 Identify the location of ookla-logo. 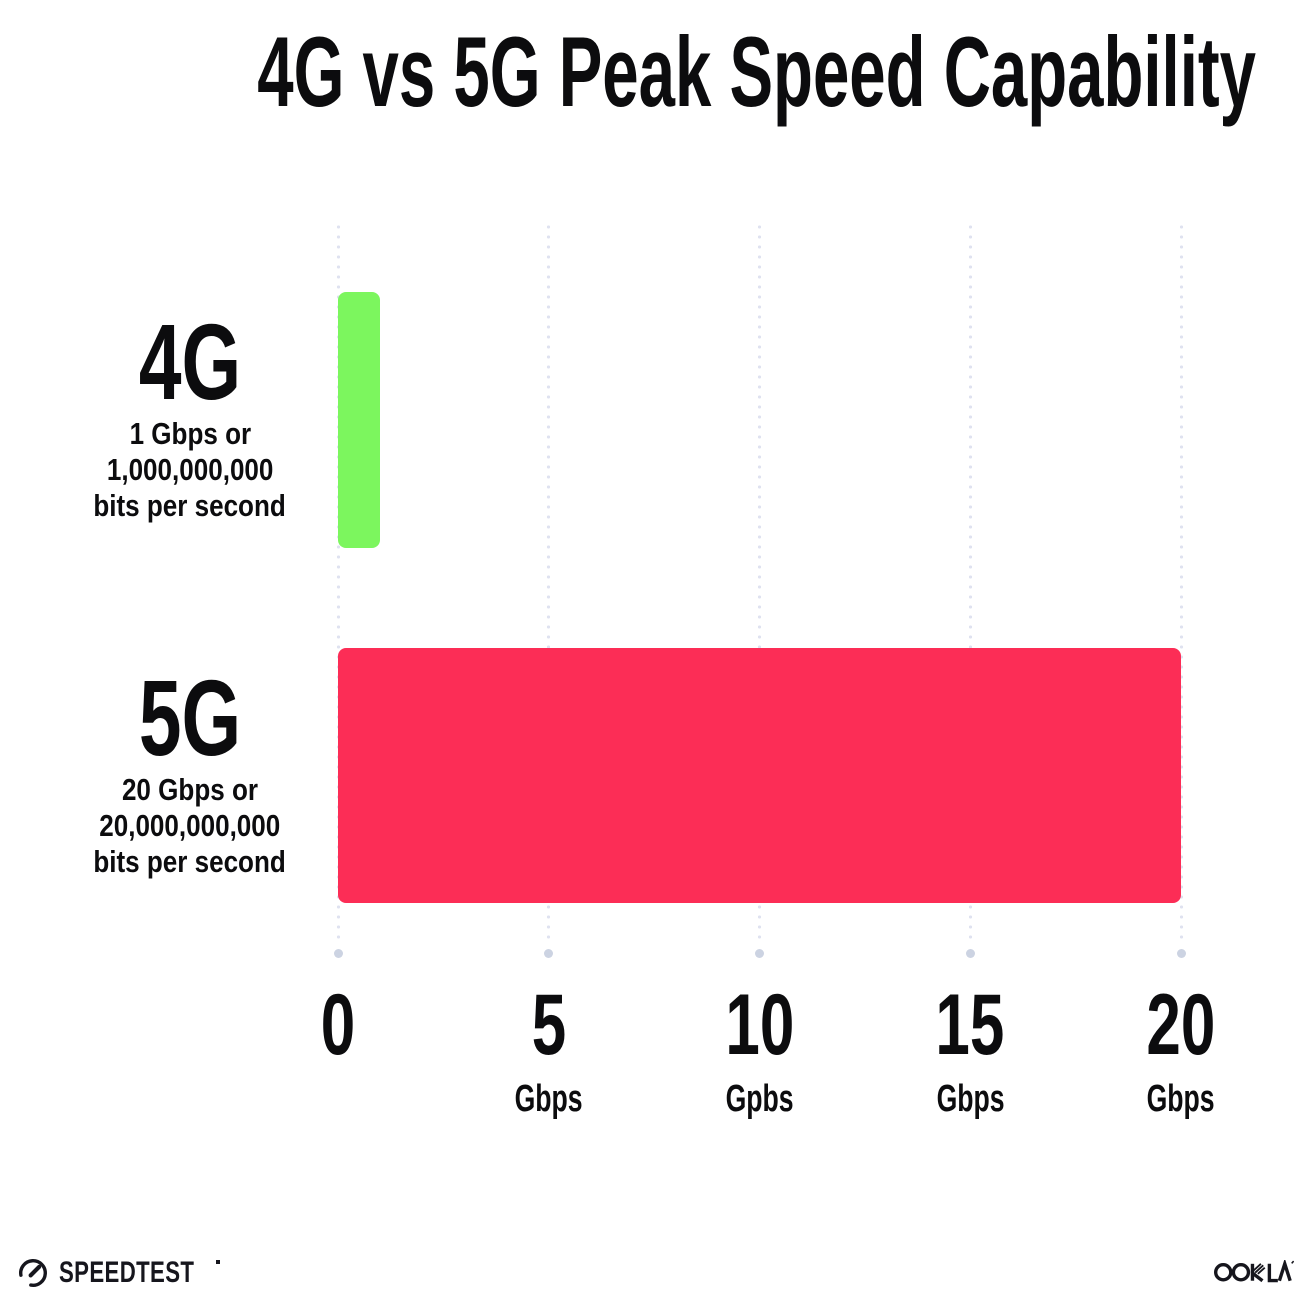
(1254, 1273).